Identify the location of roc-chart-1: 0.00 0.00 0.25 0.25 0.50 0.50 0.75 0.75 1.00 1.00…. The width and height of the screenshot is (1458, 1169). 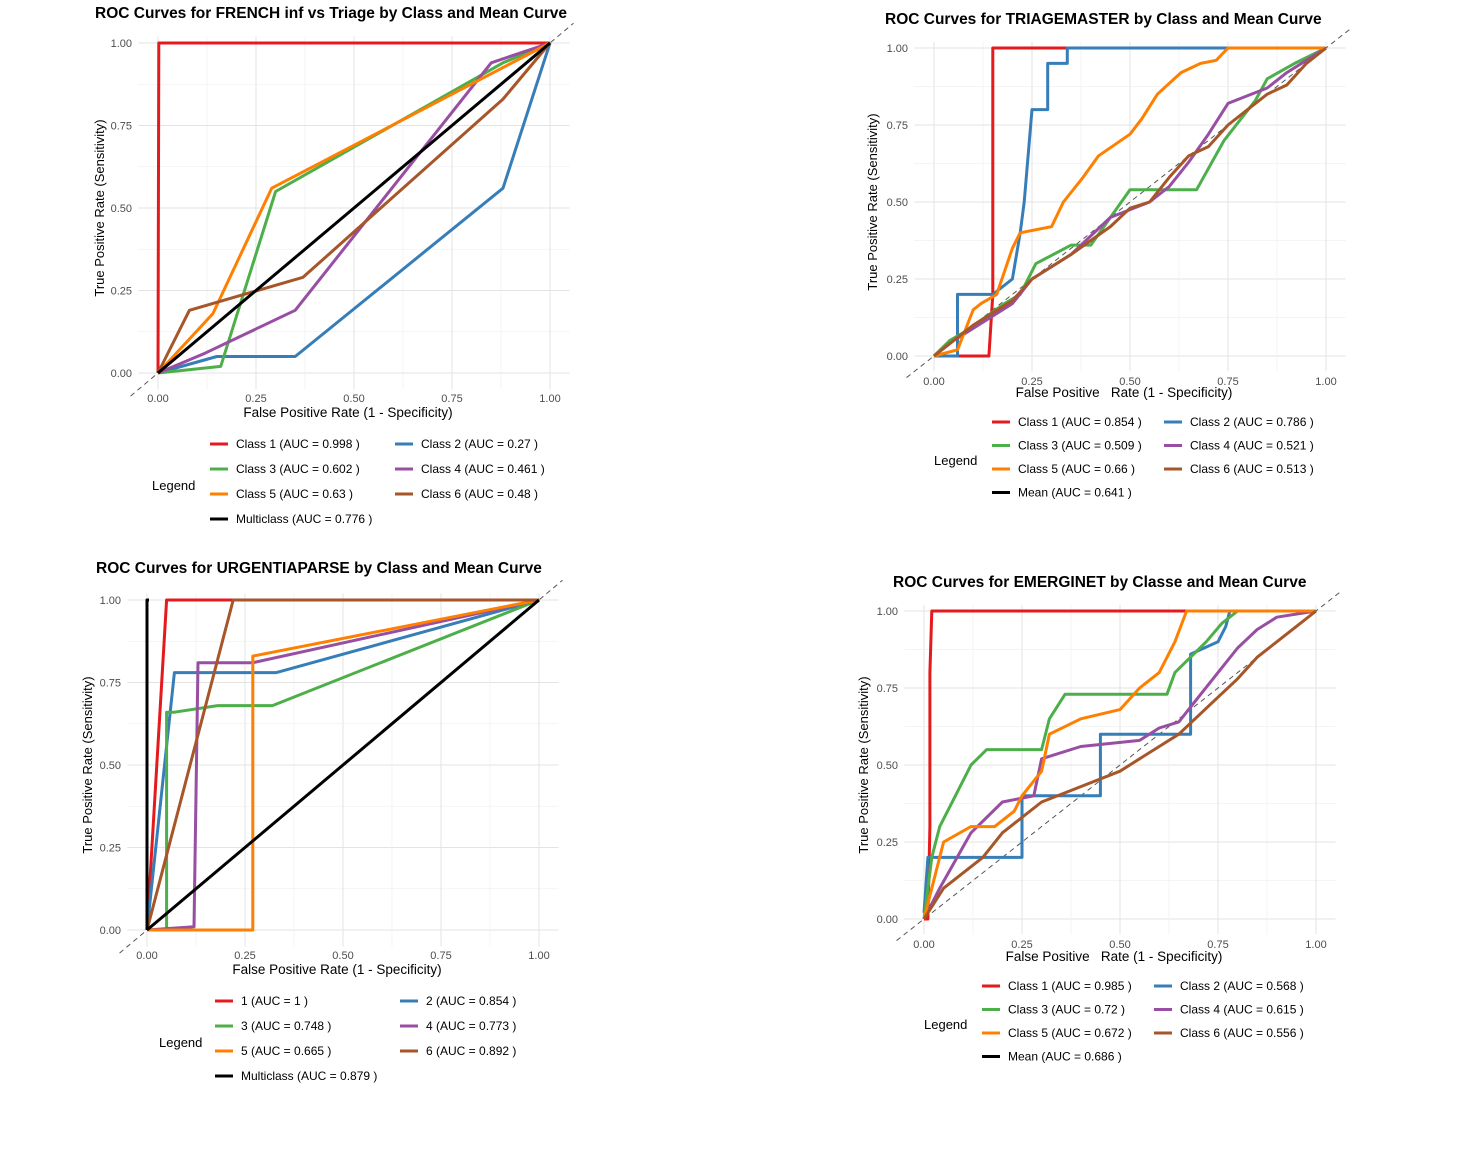
(333, 265).